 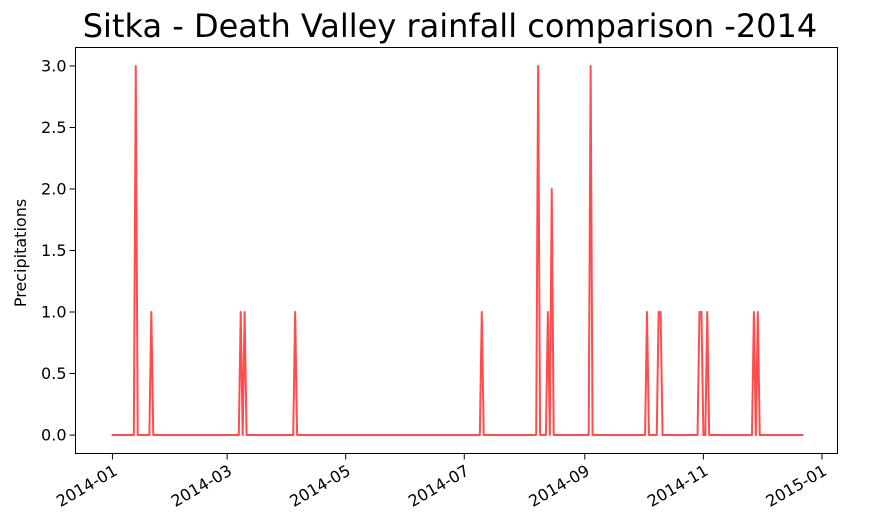 What do you see at coordinates (53, 188) in the screenshot?
I see `y-tick-label: 2.0` at bounding box center [53, 188].